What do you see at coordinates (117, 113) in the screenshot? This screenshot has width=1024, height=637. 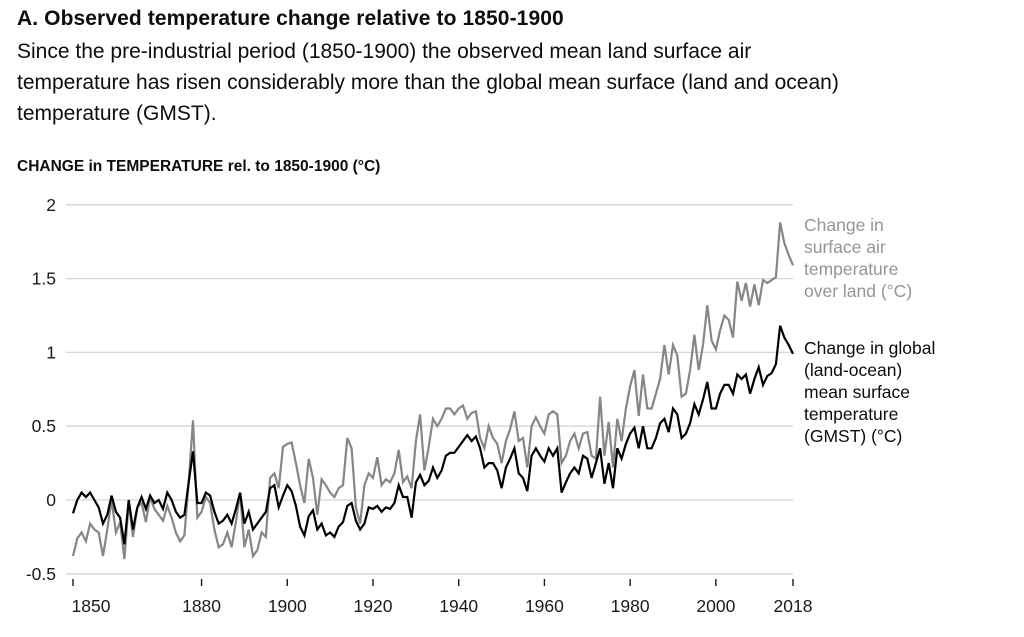 I see `text-line: temperature (GMST).` at bounding box center [117, 113].